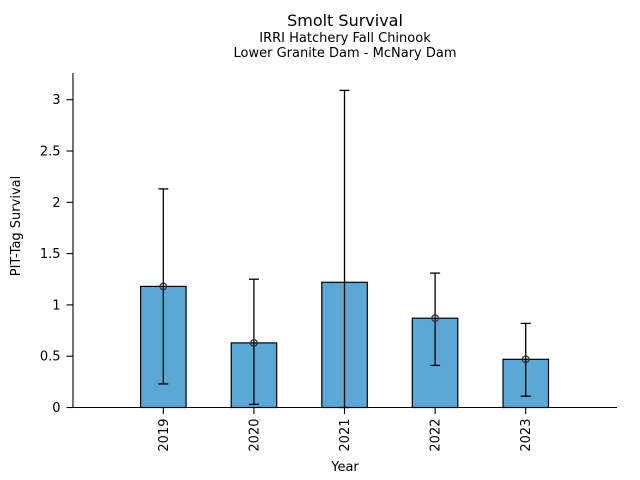 Image resolution: width=640 pixels, height=480 pixels. I want to click on y-tick-label: 1, so click(56, 305).